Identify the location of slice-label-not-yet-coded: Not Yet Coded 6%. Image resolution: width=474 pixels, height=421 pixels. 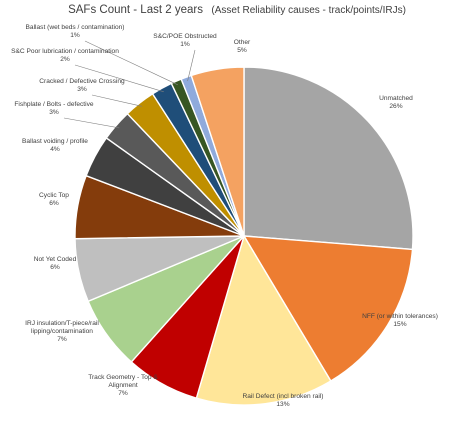
(55, 263).